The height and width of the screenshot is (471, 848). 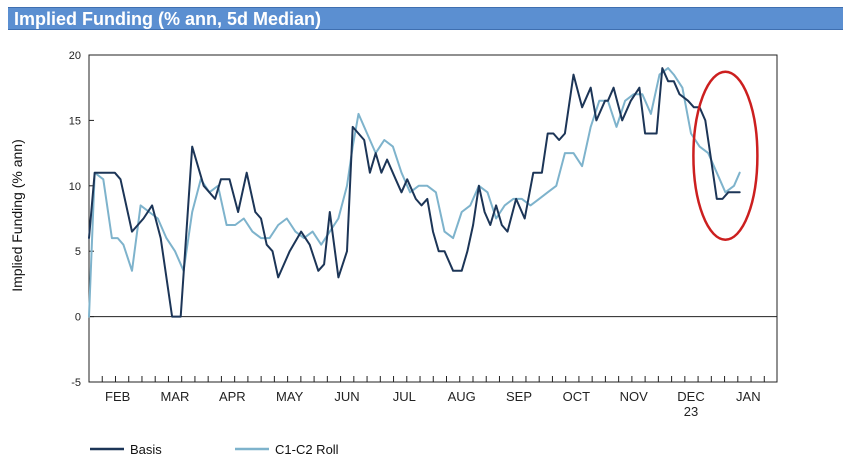 What do you see at coordinates (117, 396) in the screenshot?
I see `x-month-label: FEB` at bounding box center [117, 396].